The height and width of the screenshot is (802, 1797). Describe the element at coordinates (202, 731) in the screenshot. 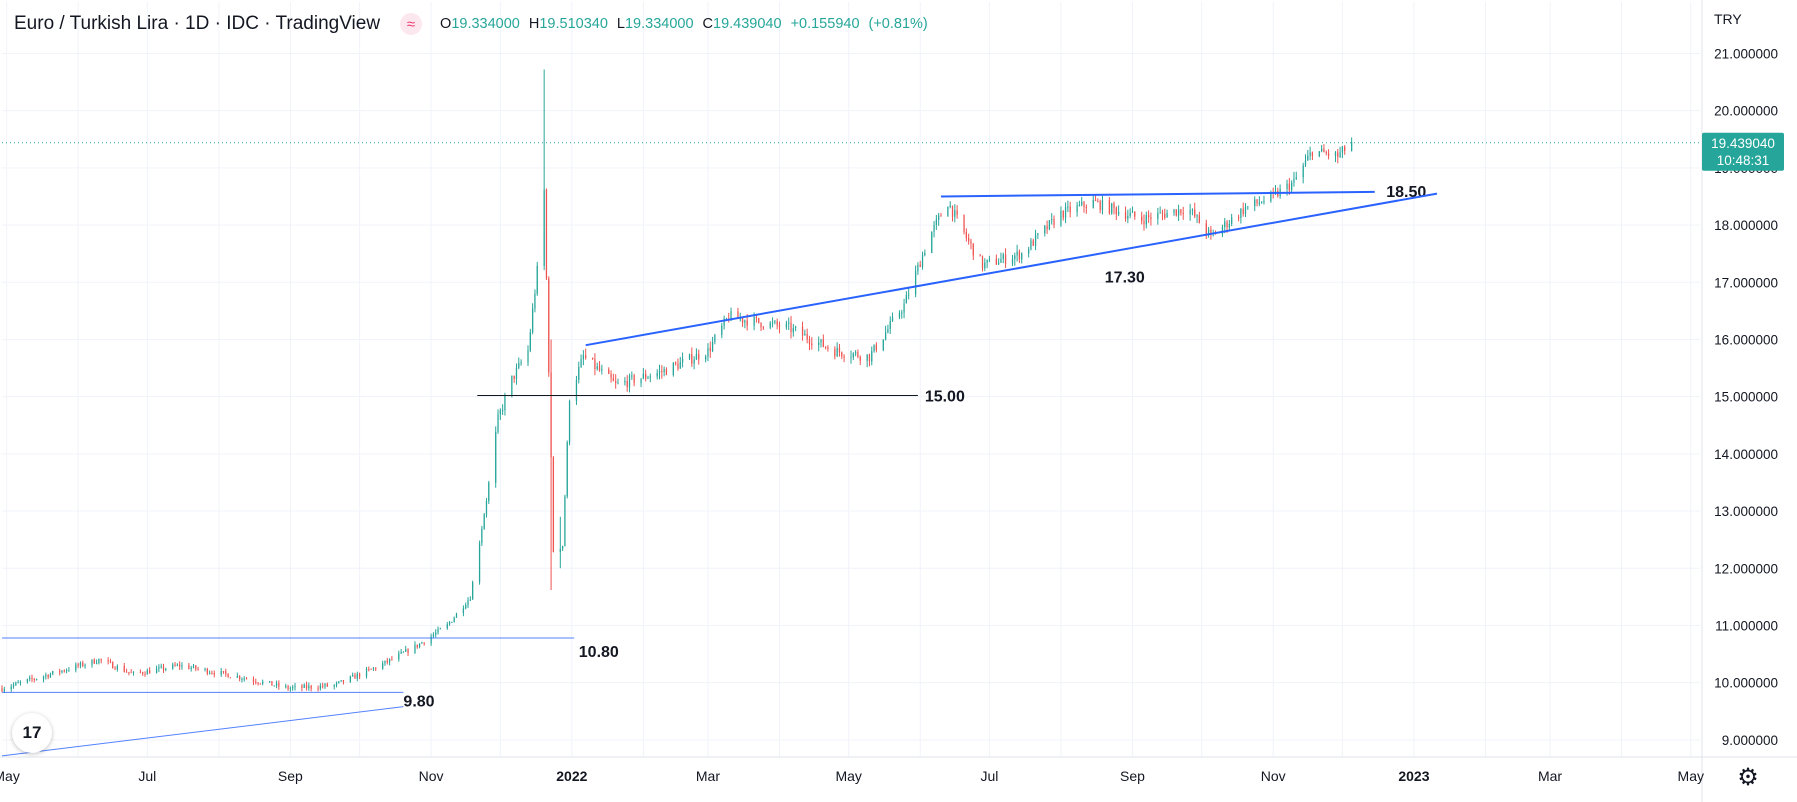

I see `trend-line` at that location.